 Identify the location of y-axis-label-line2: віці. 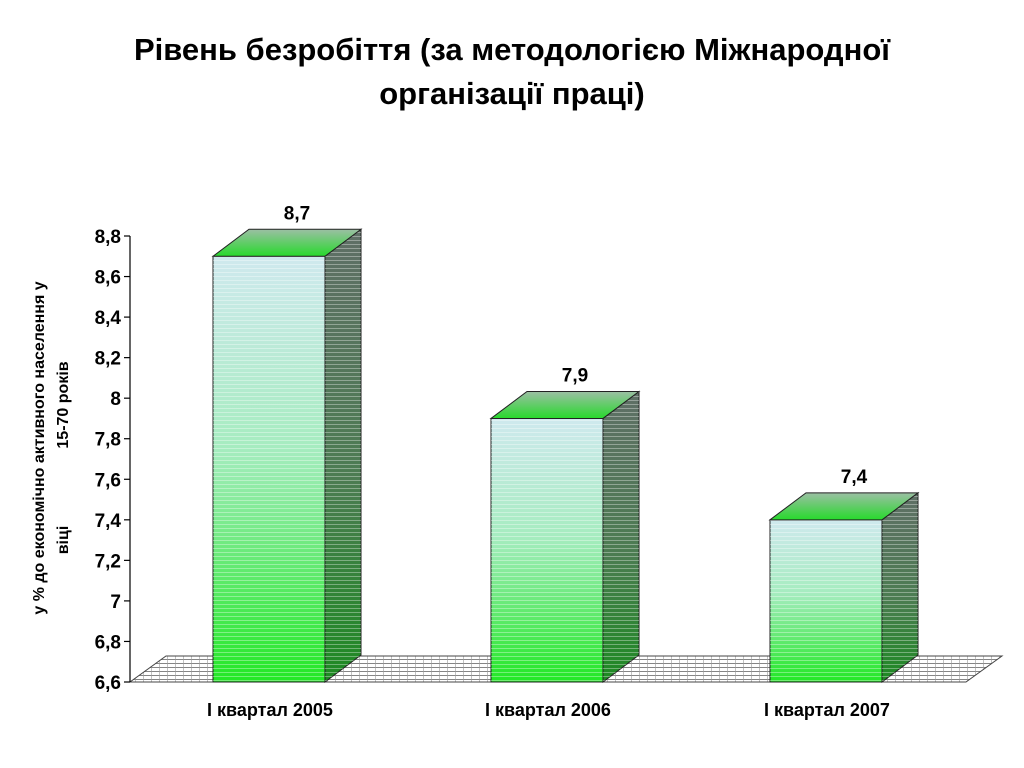
(63, 540).